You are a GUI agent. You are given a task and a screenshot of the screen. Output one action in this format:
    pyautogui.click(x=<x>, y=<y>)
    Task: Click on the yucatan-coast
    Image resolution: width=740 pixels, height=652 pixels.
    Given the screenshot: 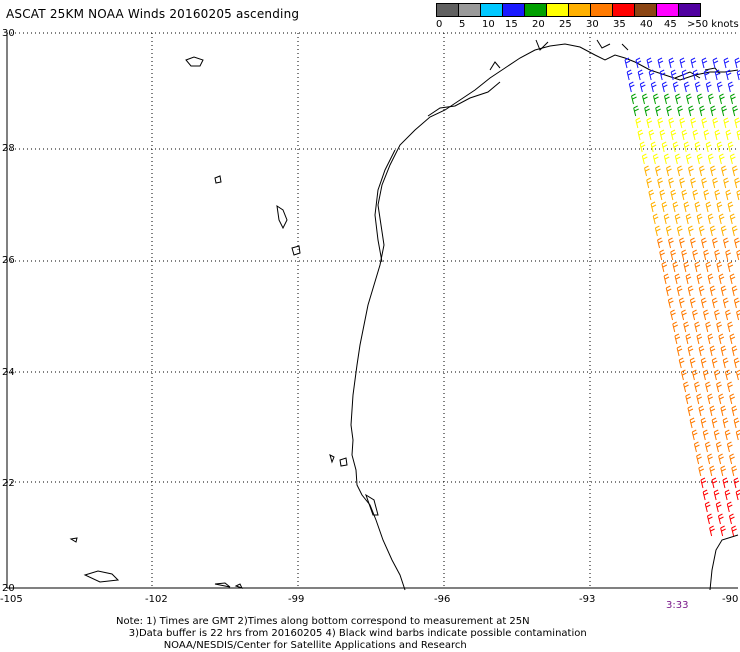 What is the action you would take?
    pyautogui.click(x=724, y=562)
    